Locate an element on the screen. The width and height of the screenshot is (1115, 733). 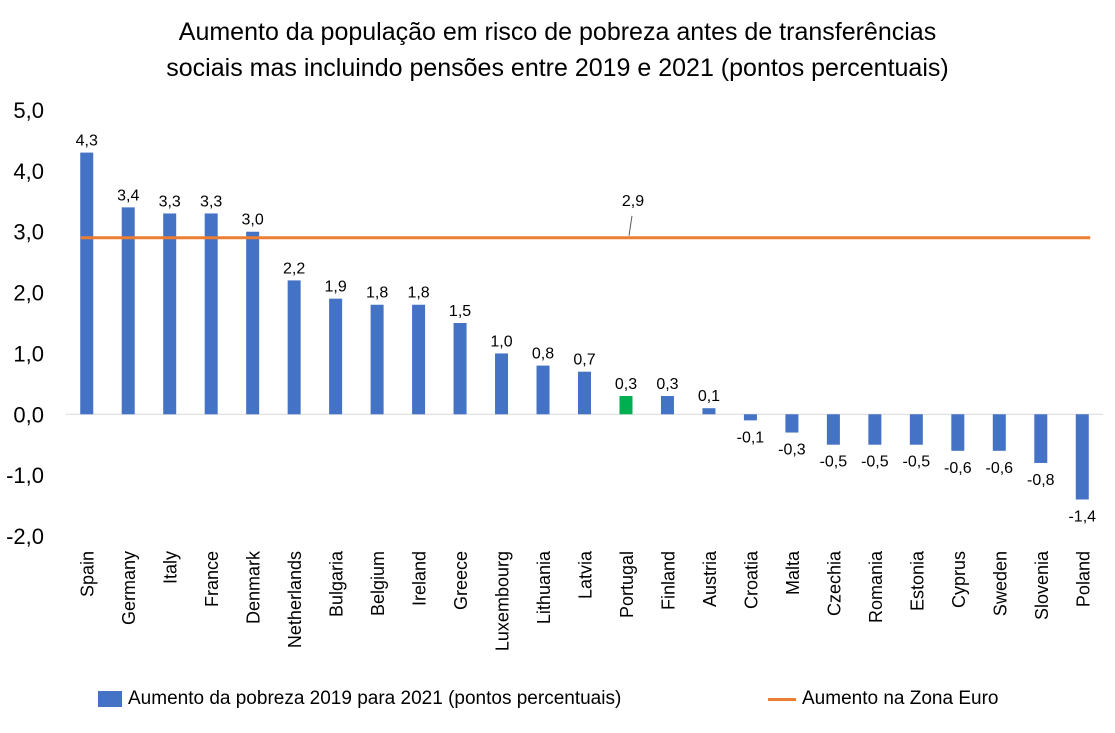
data-label: -1,4 is located at coordinates (1082, 516).